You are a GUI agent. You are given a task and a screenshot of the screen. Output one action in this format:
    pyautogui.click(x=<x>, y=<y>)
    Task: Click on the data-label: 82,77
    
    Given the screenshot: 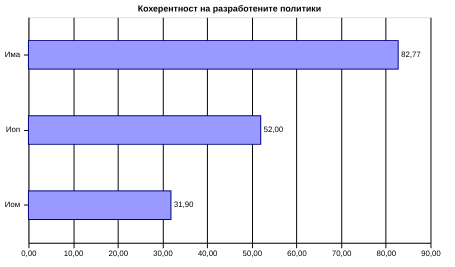 What is the action you would take?
    pyautogui.click(x=411, y=54)
    